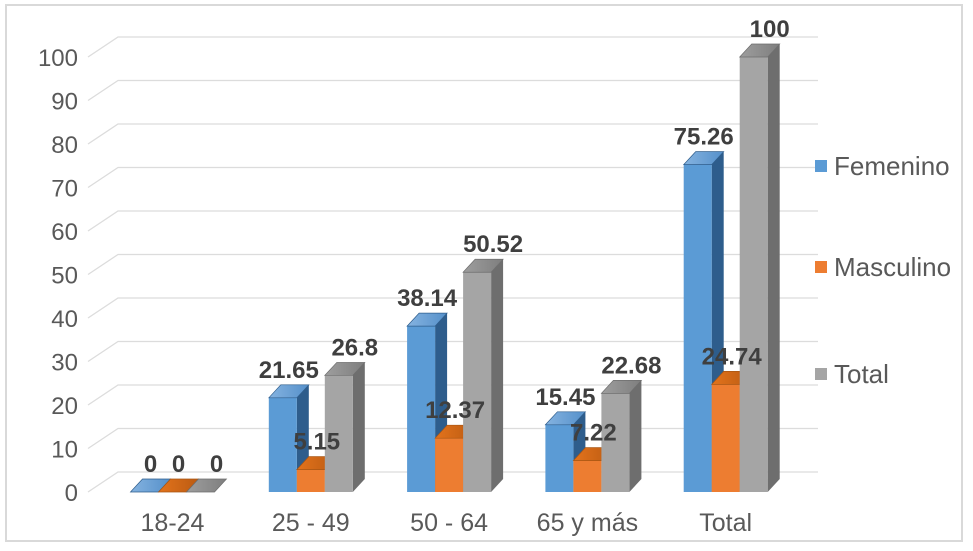 The height and width of the screenshot is (551, 973). What do you see at coordinates (565, 397) in the screenshot?
I see `data-label-femenino-3: 15.45` at bounding box center [565, 397].